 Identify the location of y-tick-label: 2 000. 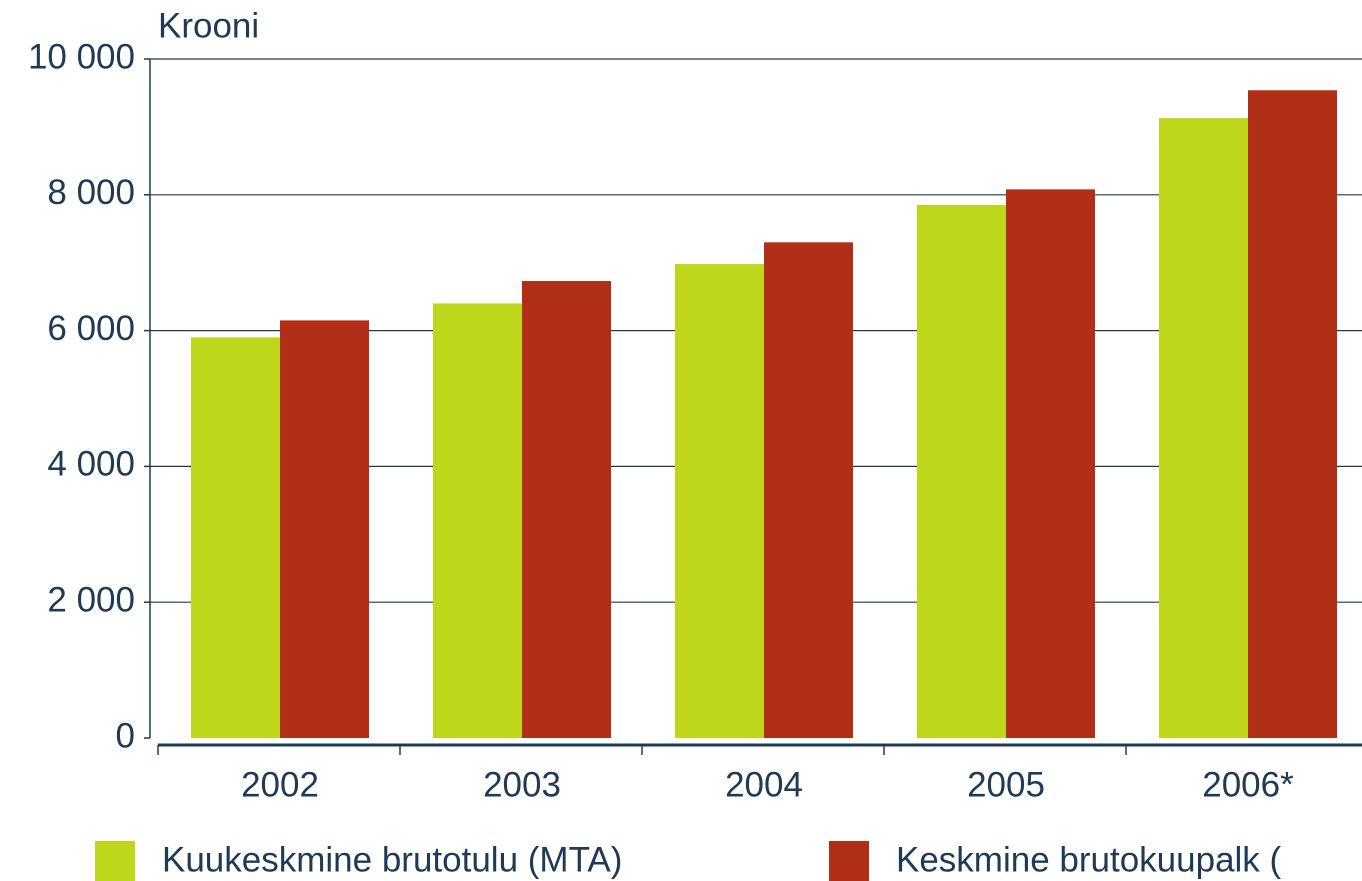
(91, 599).